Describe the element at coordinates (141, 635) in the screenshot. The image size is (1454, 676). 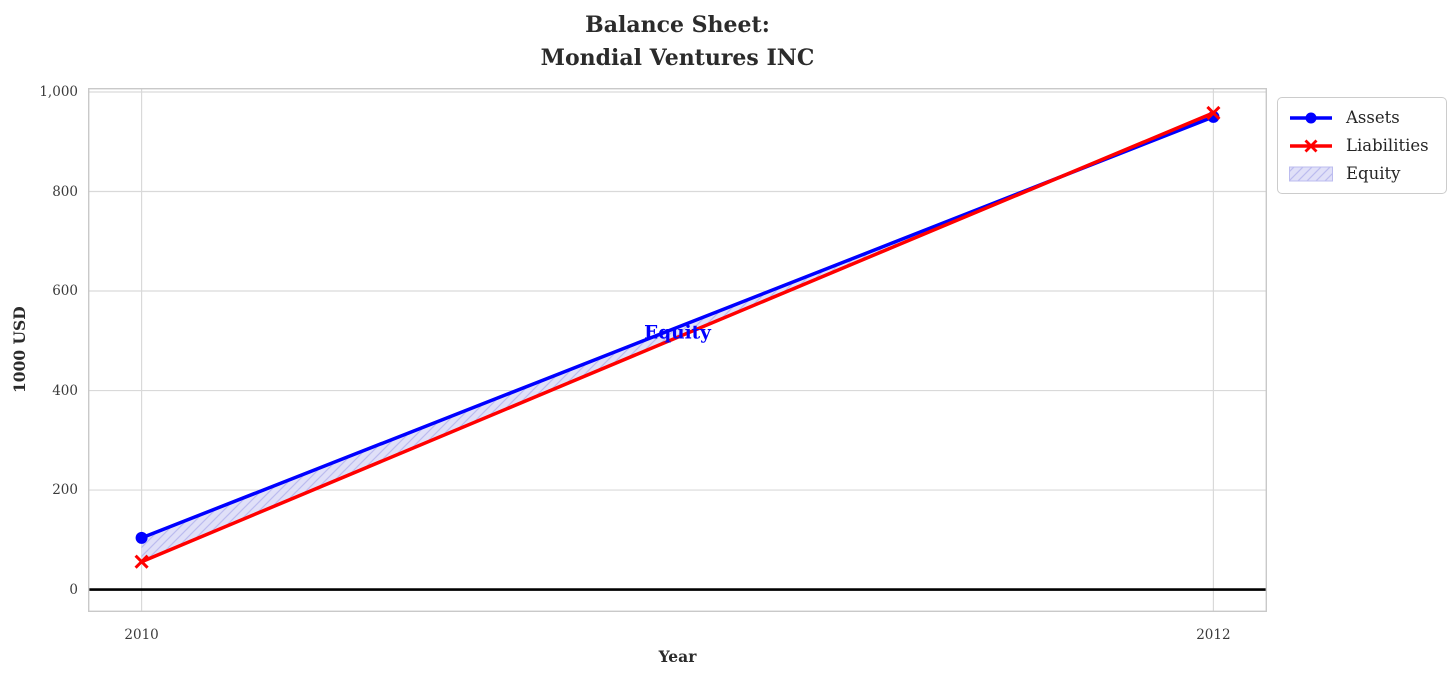
I see `x-tick-label: 2010` at that location.